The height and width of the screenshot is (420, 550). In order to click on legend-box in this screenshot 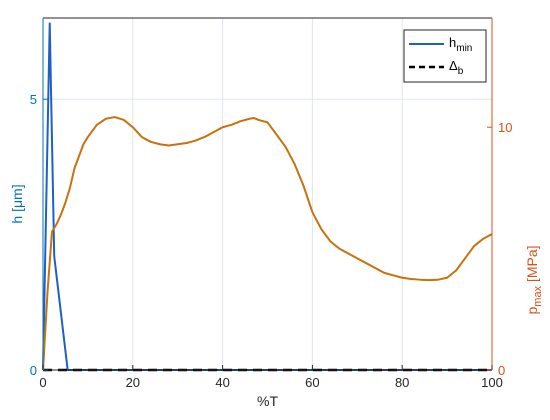, I will do `click(445, 56)`.